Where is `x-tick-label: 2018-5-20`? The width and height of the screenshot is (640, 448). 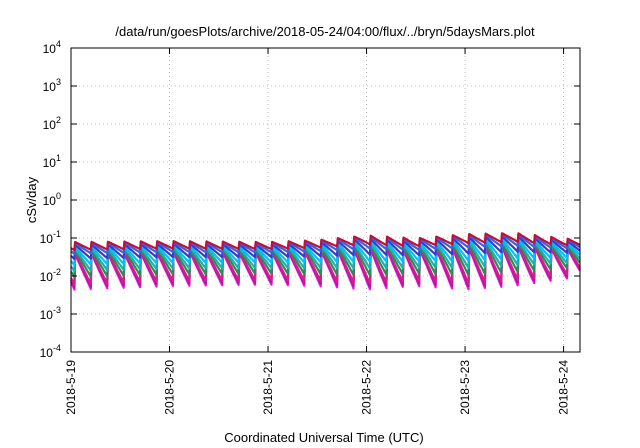
x-tick-label: 2018-5-20 is located at coordinates (170, 387).